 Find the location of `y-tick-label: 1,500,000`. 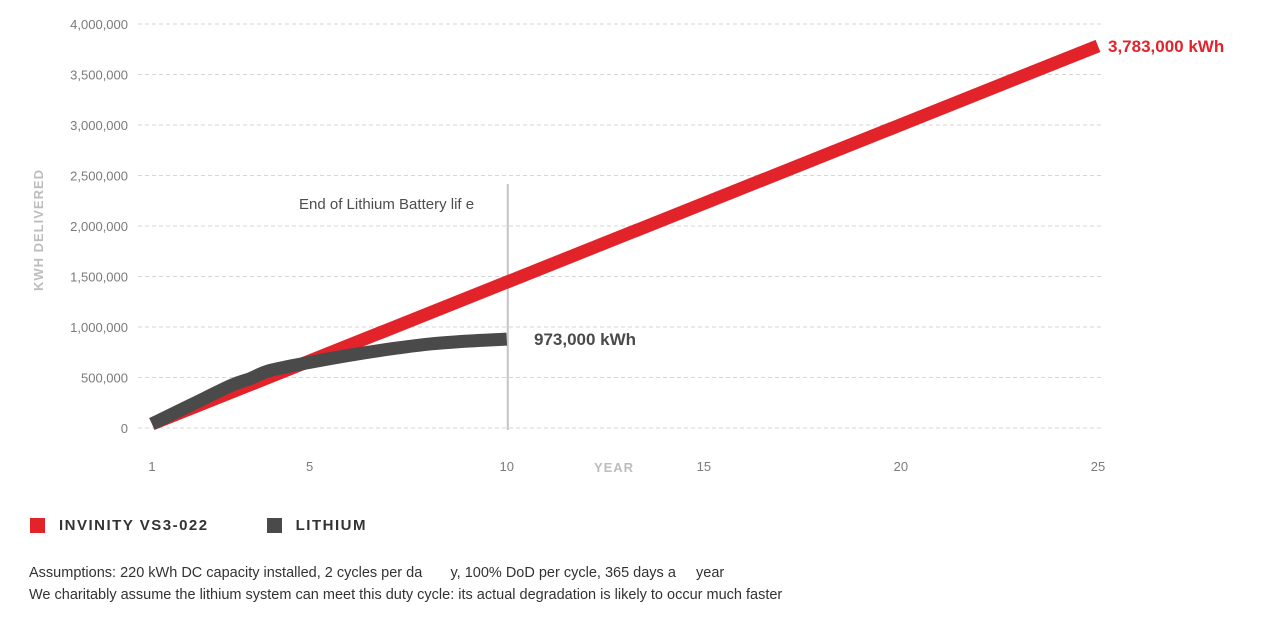

y-tick-label: 1,500,000 is located at coordinates (99, 277).